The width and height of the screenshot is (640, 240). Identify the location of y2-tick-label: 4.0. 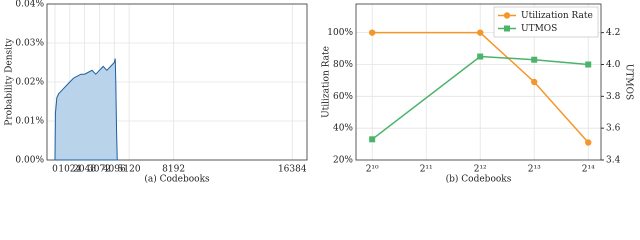
(613, 65).